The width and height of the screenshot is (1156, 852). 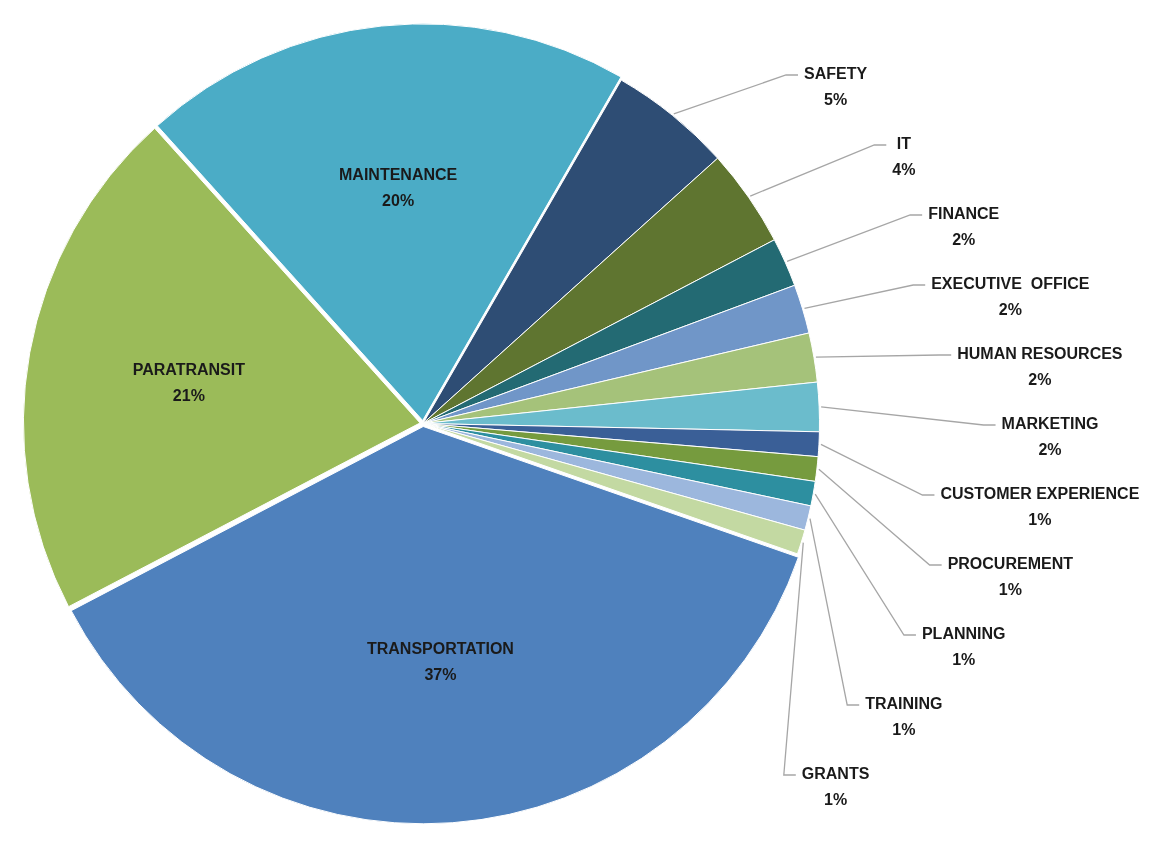 What do you see at coordinates (398, 175) in the screenshot?
I see `slice-label: MAINTENANCE` at bounding box center [398, 175].